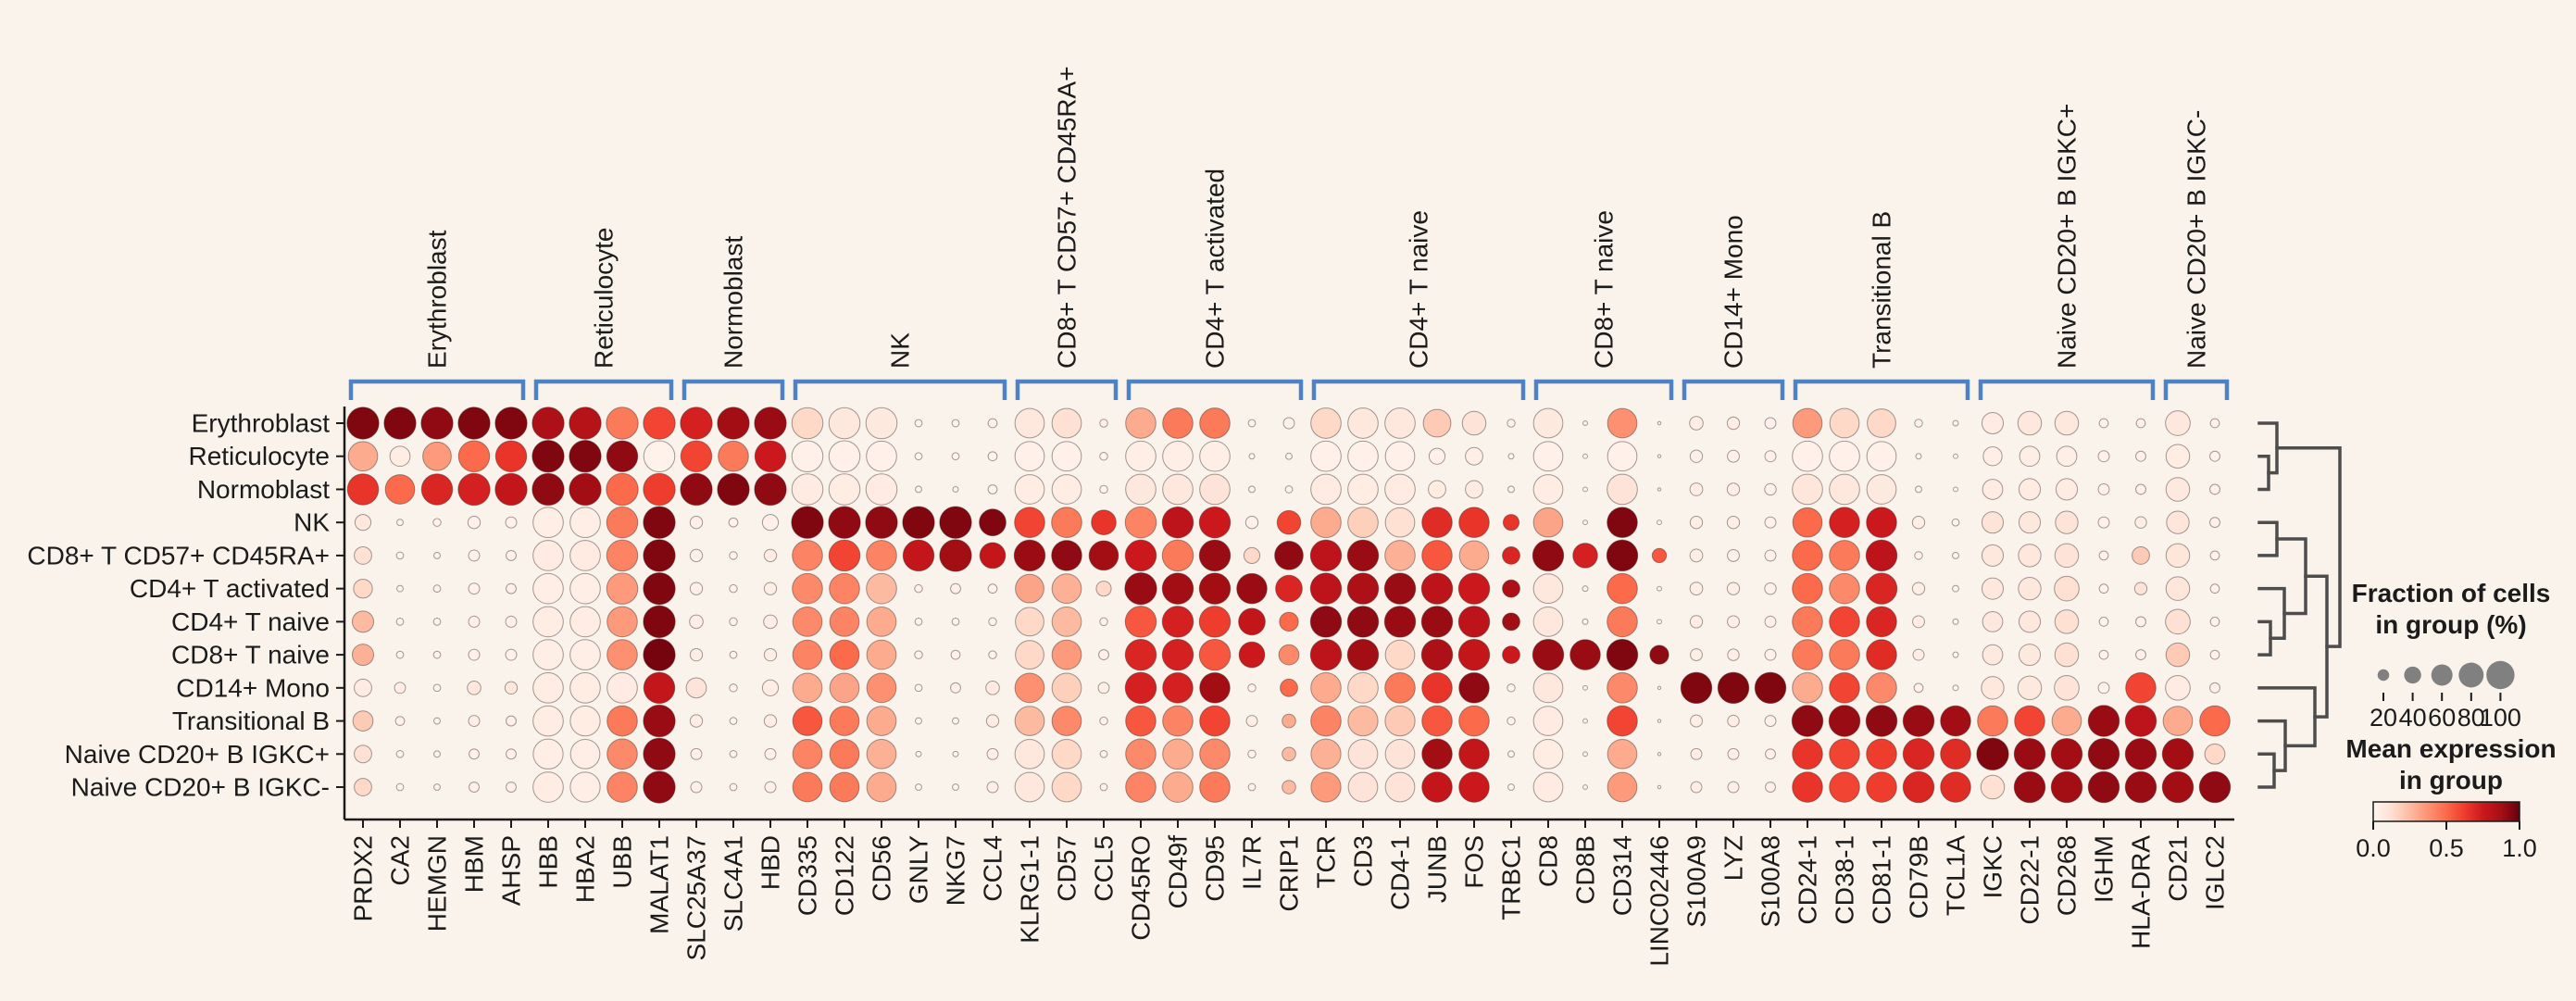 The width and height of the screenshot is (2576, 1001). I want to click on row-label: Erythroblast, so click(261, 423).